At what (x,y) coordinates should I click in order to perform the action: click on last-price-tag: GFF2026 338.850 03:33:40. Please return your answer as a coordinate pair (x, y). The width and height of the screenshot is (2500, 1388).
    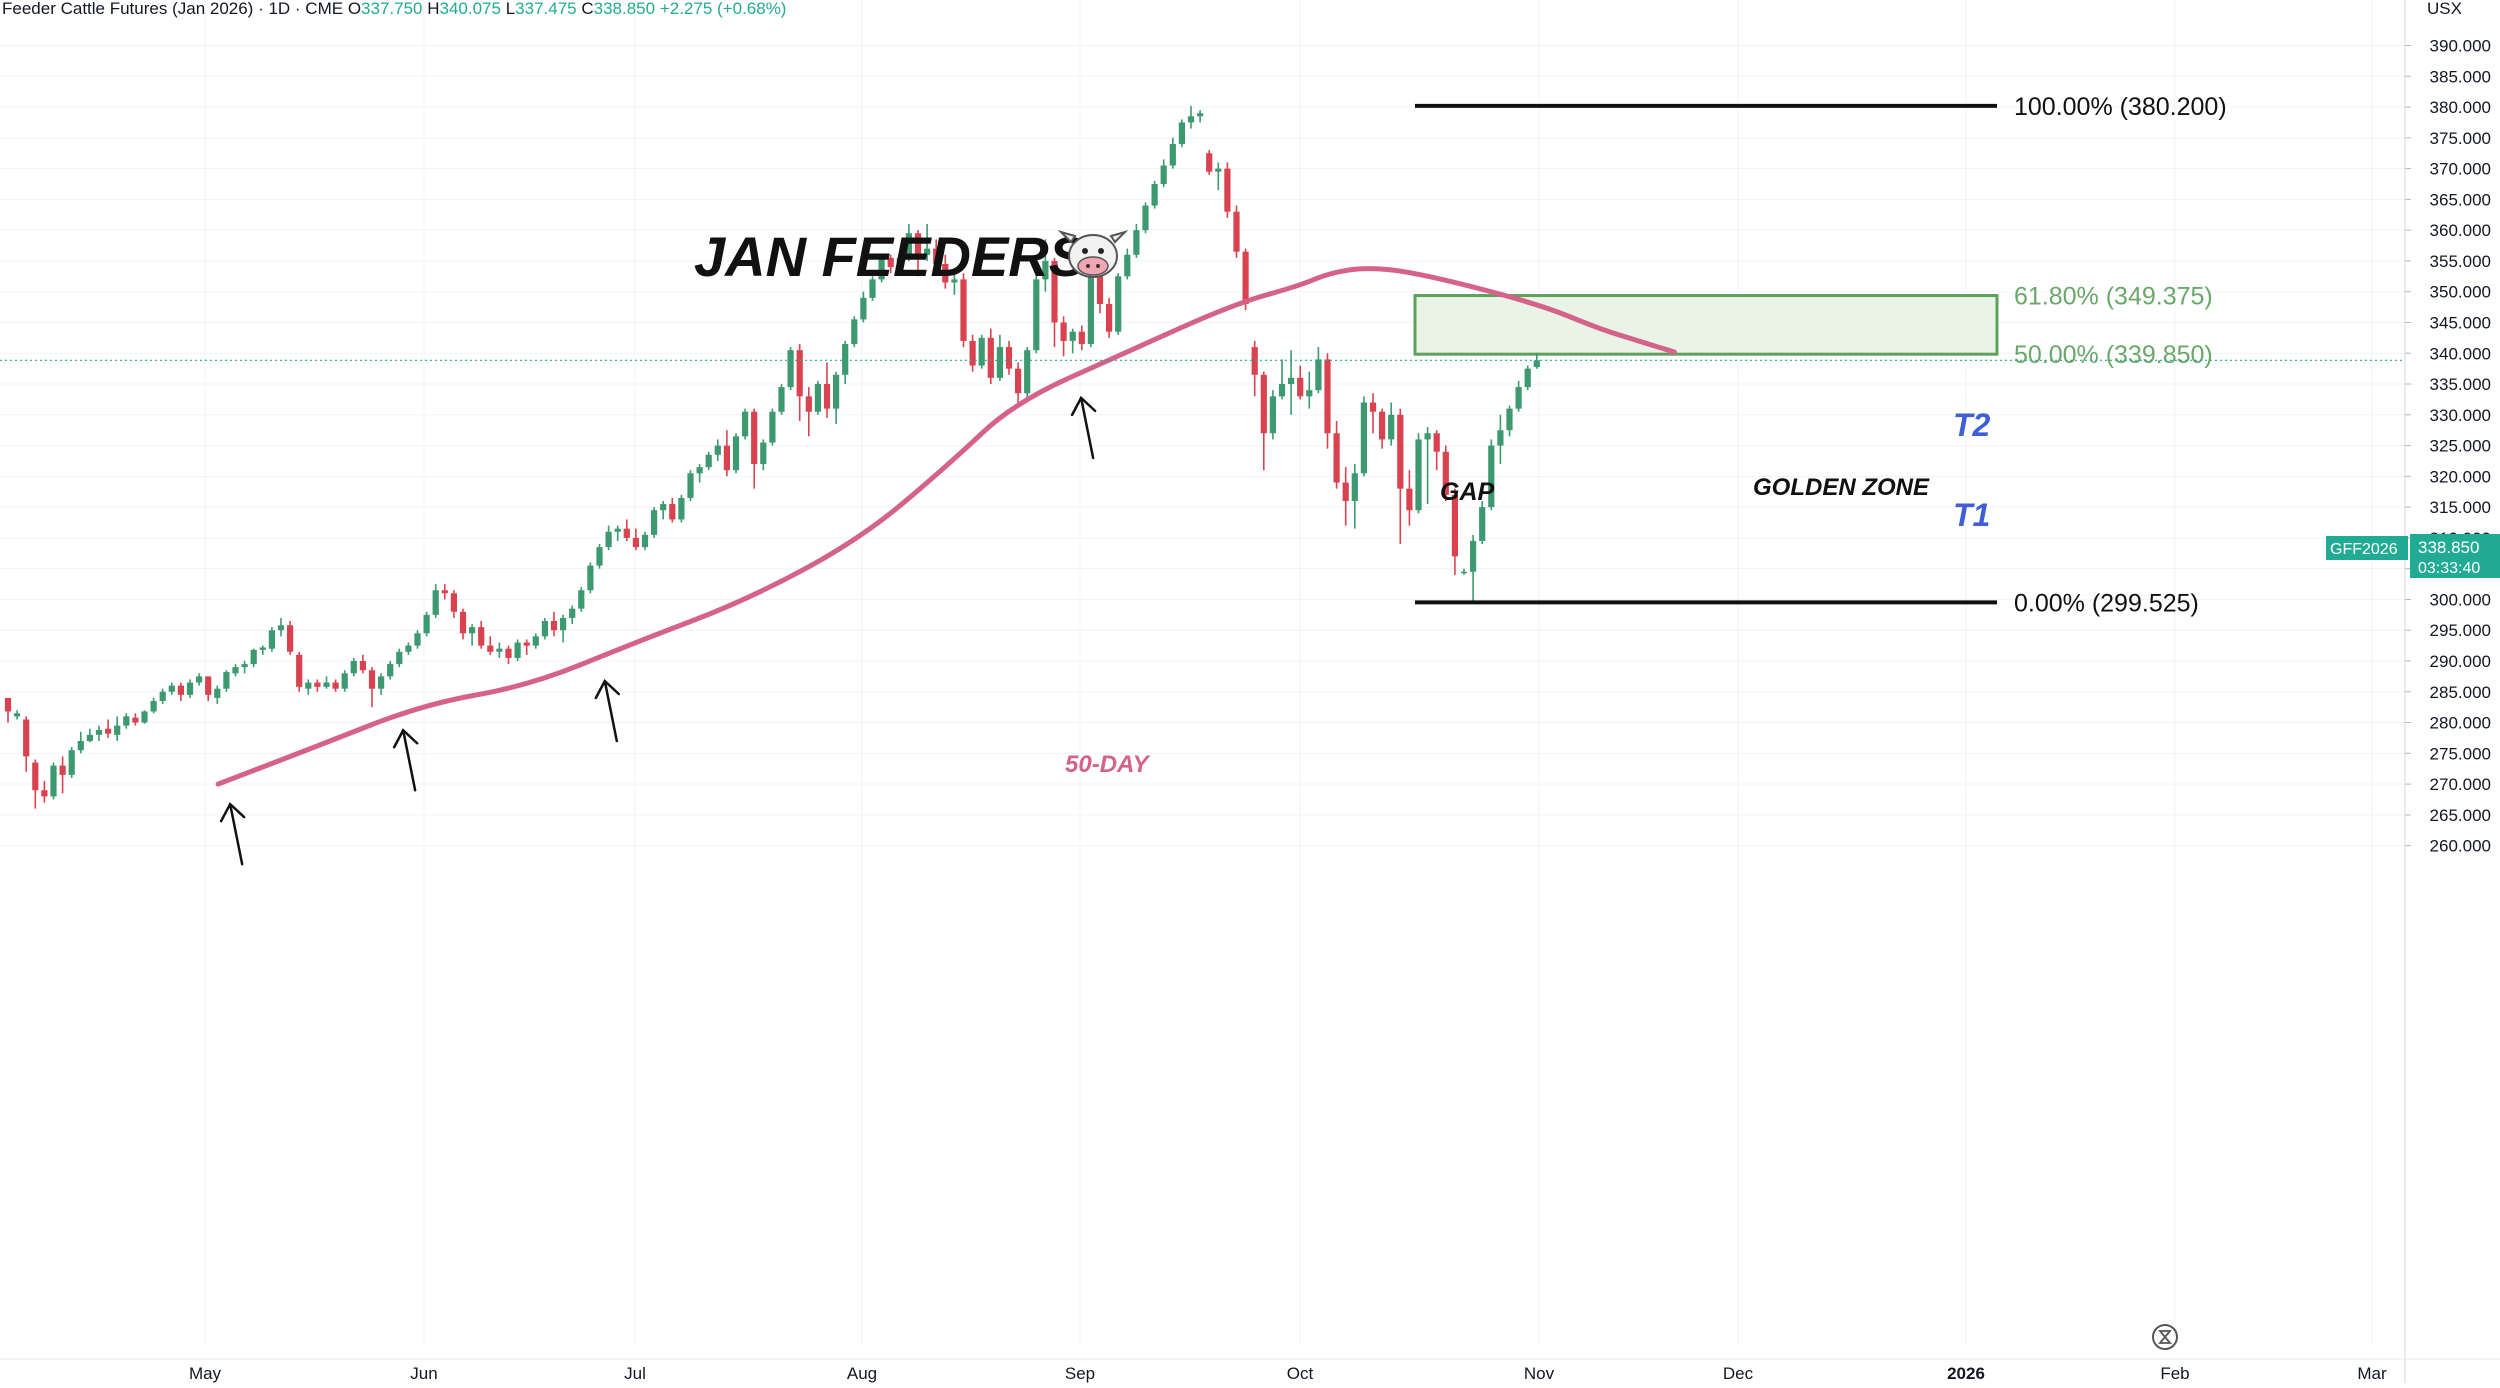
    Looking at the image, I should click on (2413, 556).